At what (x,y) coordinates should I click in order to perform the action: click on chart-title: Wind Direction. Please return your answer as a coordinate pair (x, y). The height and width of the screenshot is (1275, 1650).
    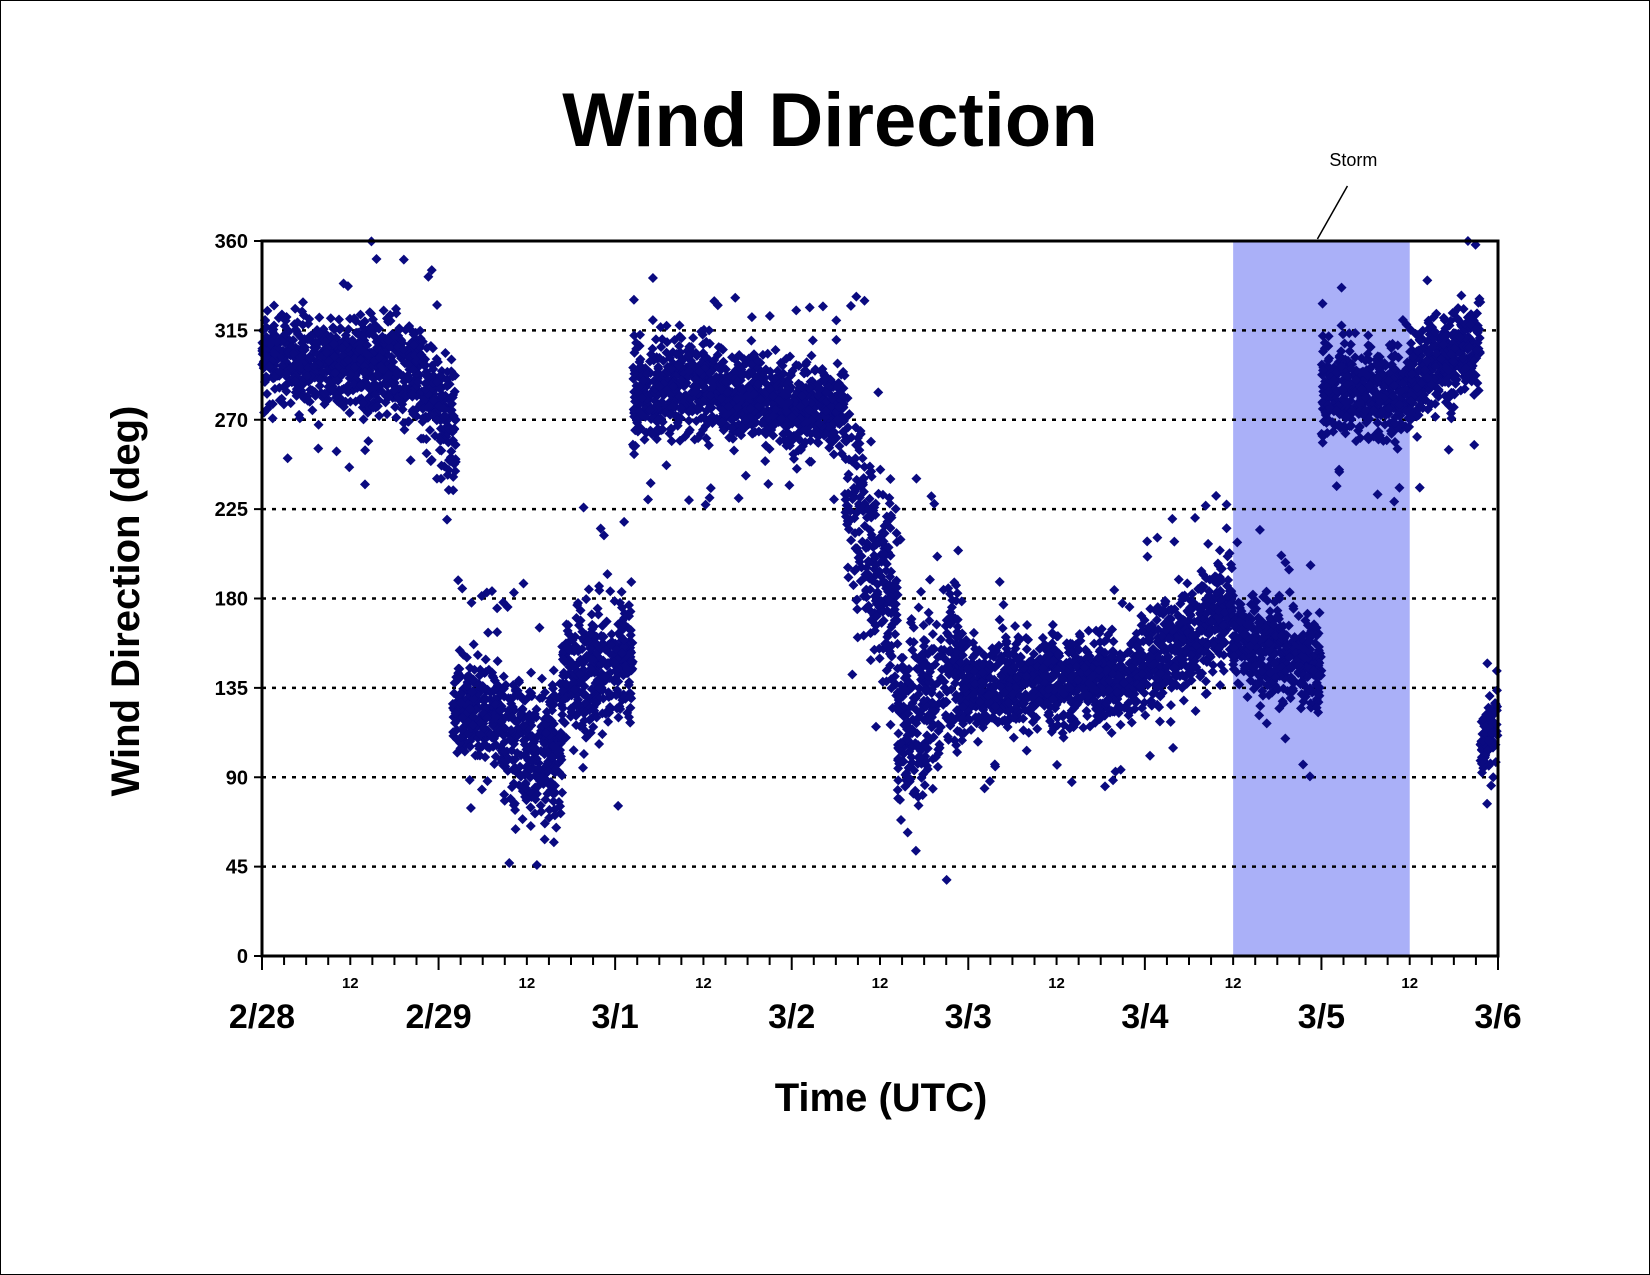
    Looking at the image, I should click on (830, 120).